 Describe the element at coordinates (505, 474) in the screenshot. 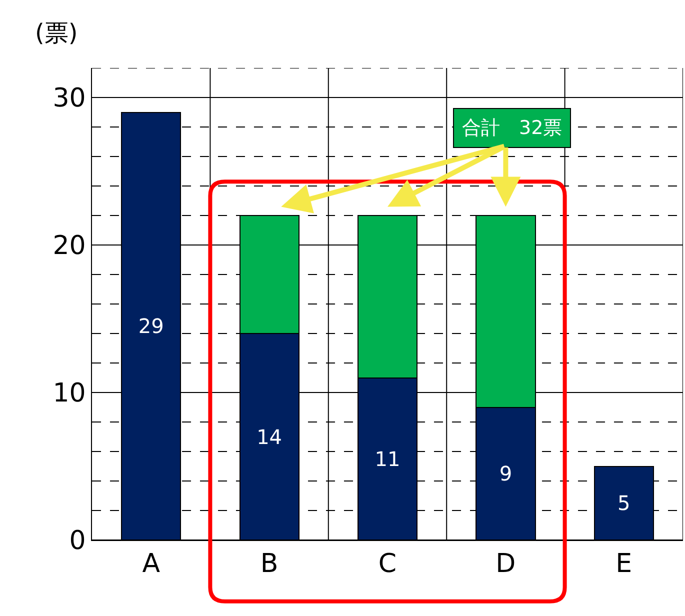

I see `data-label: 9` at that location.